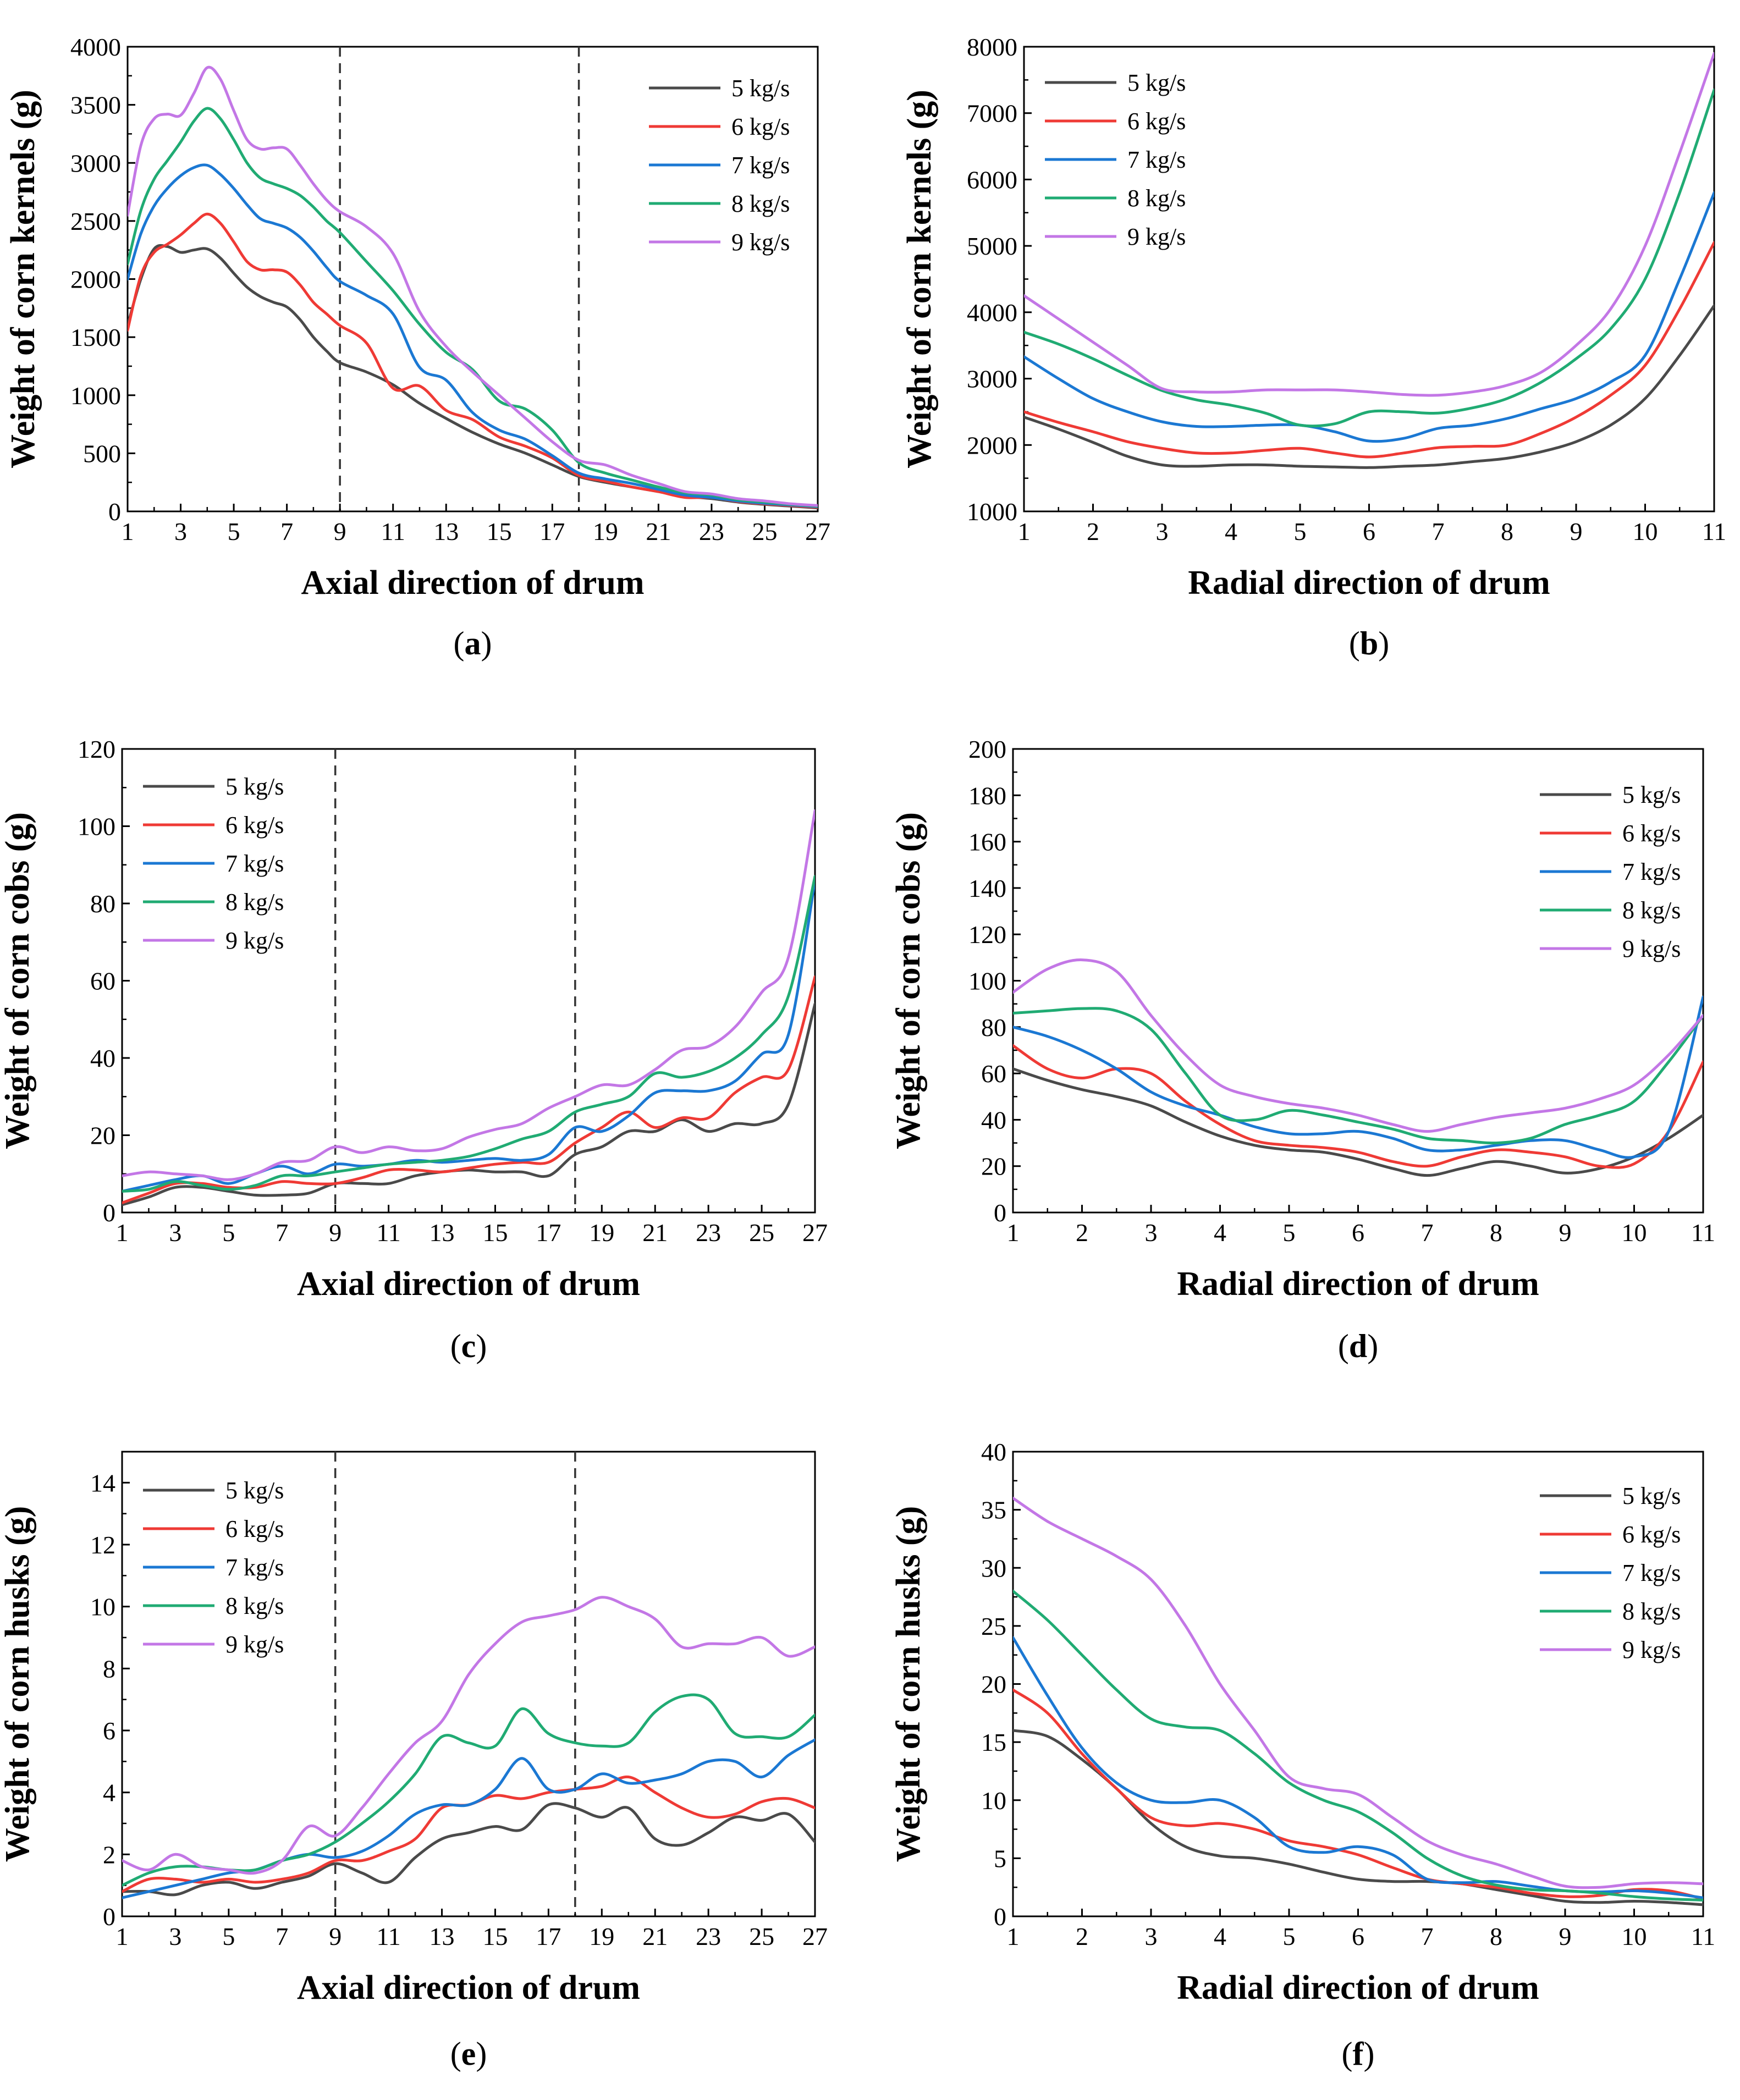 Image resolution: width=1740 pixels, height=2100 pixels. Describe the element at coordinates (1231, 531) in the screenshot. I see `x-tick-label: 4` at that location.